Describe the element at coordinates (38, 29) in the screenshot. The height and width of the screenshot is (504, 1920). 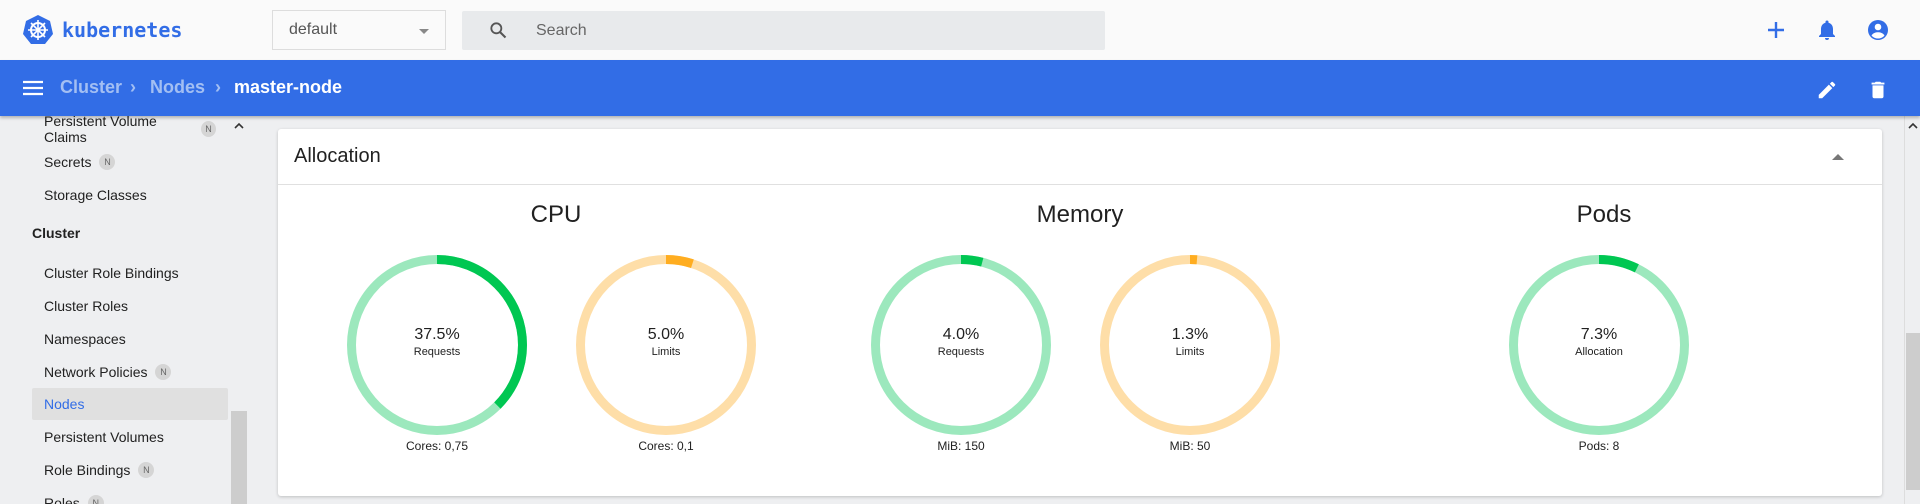
I see `kubernetes-logo-icon` at that location.